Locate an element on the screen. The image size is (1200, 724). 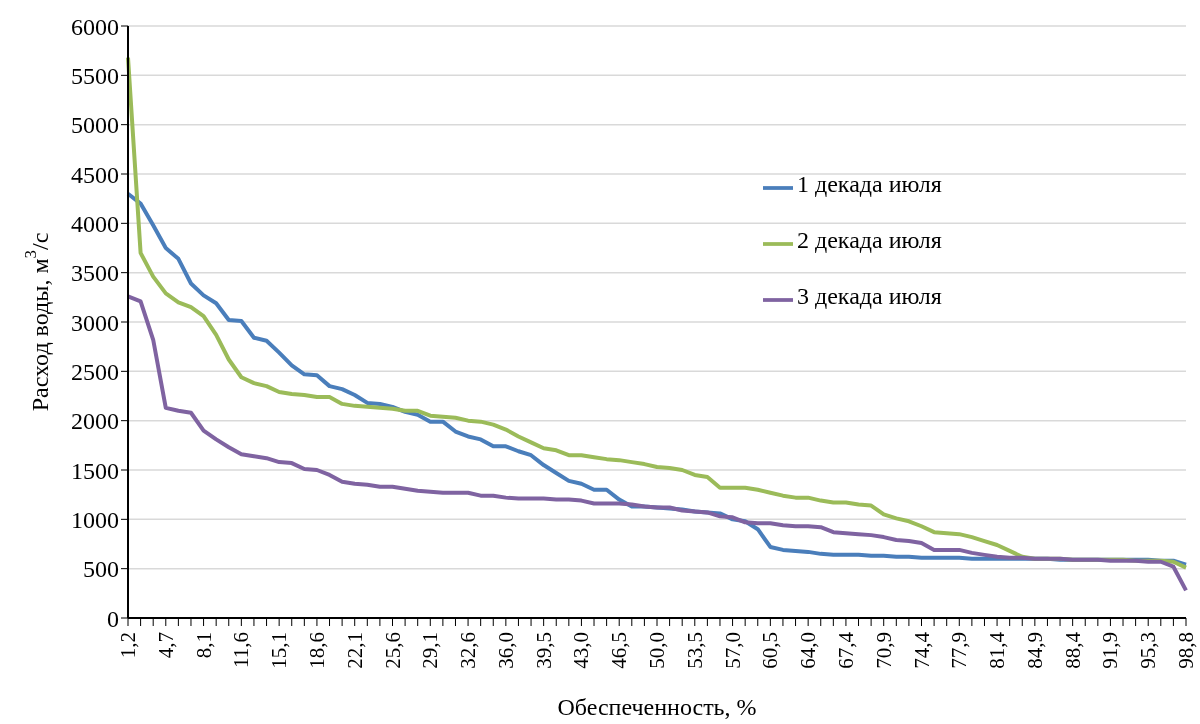
x-tick-label: 46,5 is located at coordinates (619, 650).